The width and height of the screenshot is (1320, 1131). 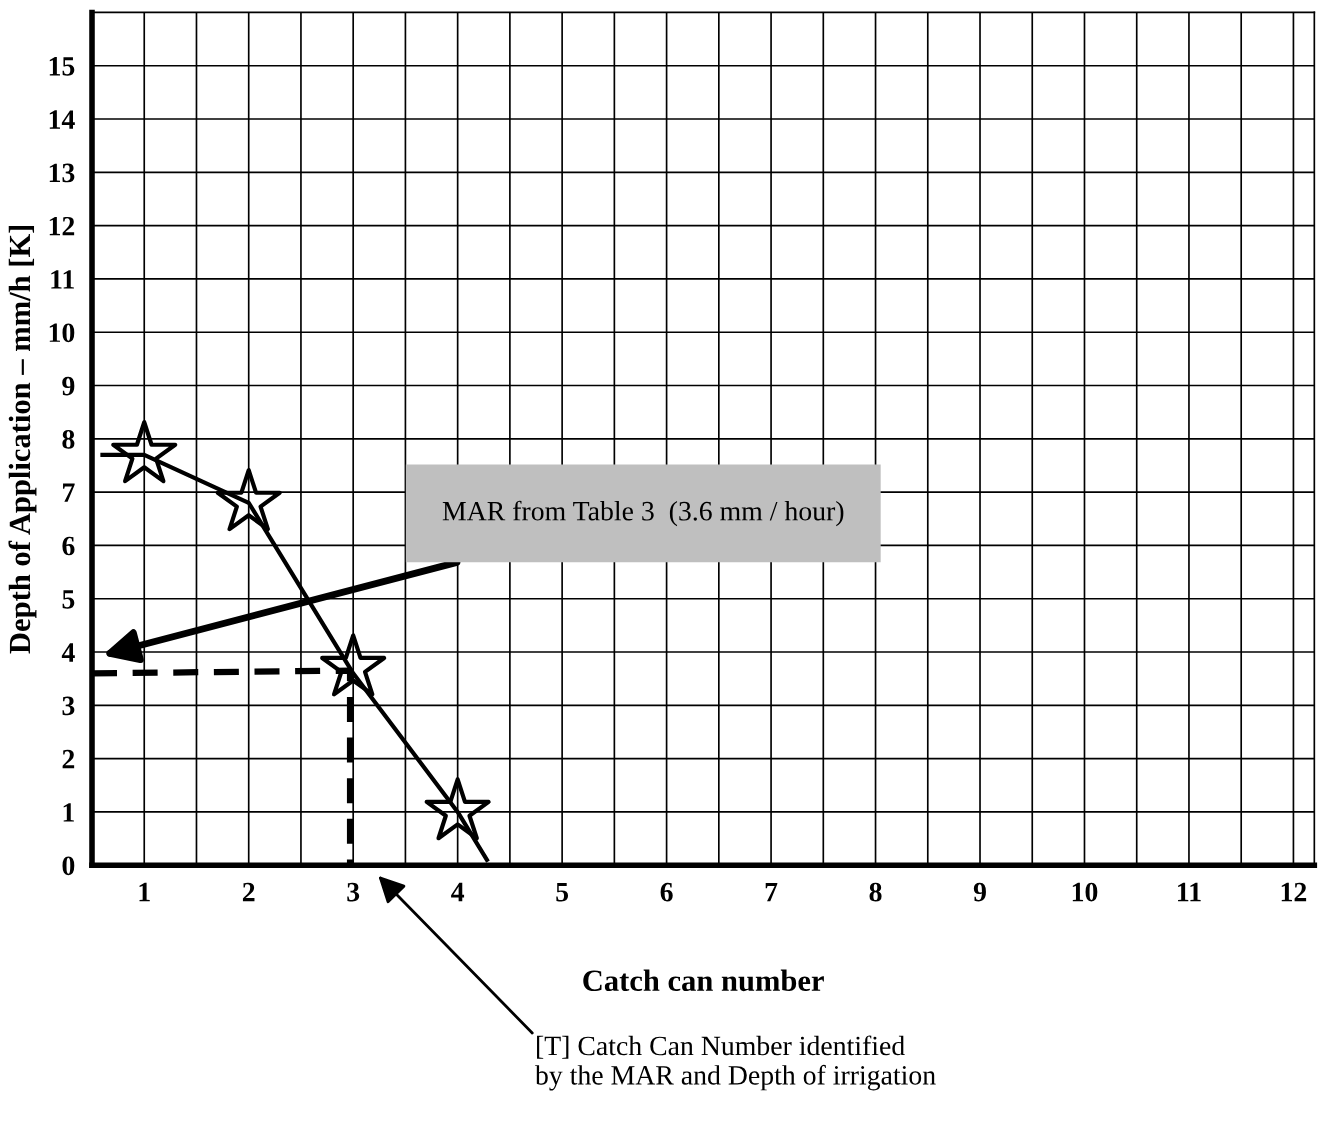 What do you see at coordinates (69, 492) in the screenshot?
I see `y-tick-label: 7` at bounding box center [69, 492].